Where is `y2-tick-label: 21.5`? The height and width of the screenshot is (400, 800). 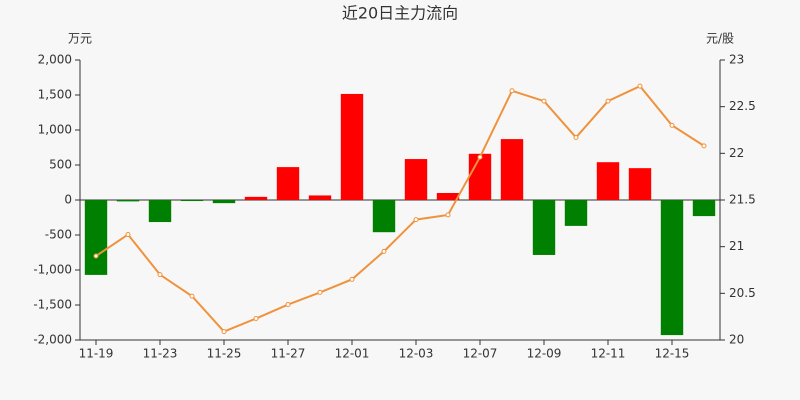
y2-tick-label: 21.5 is located at coordinates (742, 200).